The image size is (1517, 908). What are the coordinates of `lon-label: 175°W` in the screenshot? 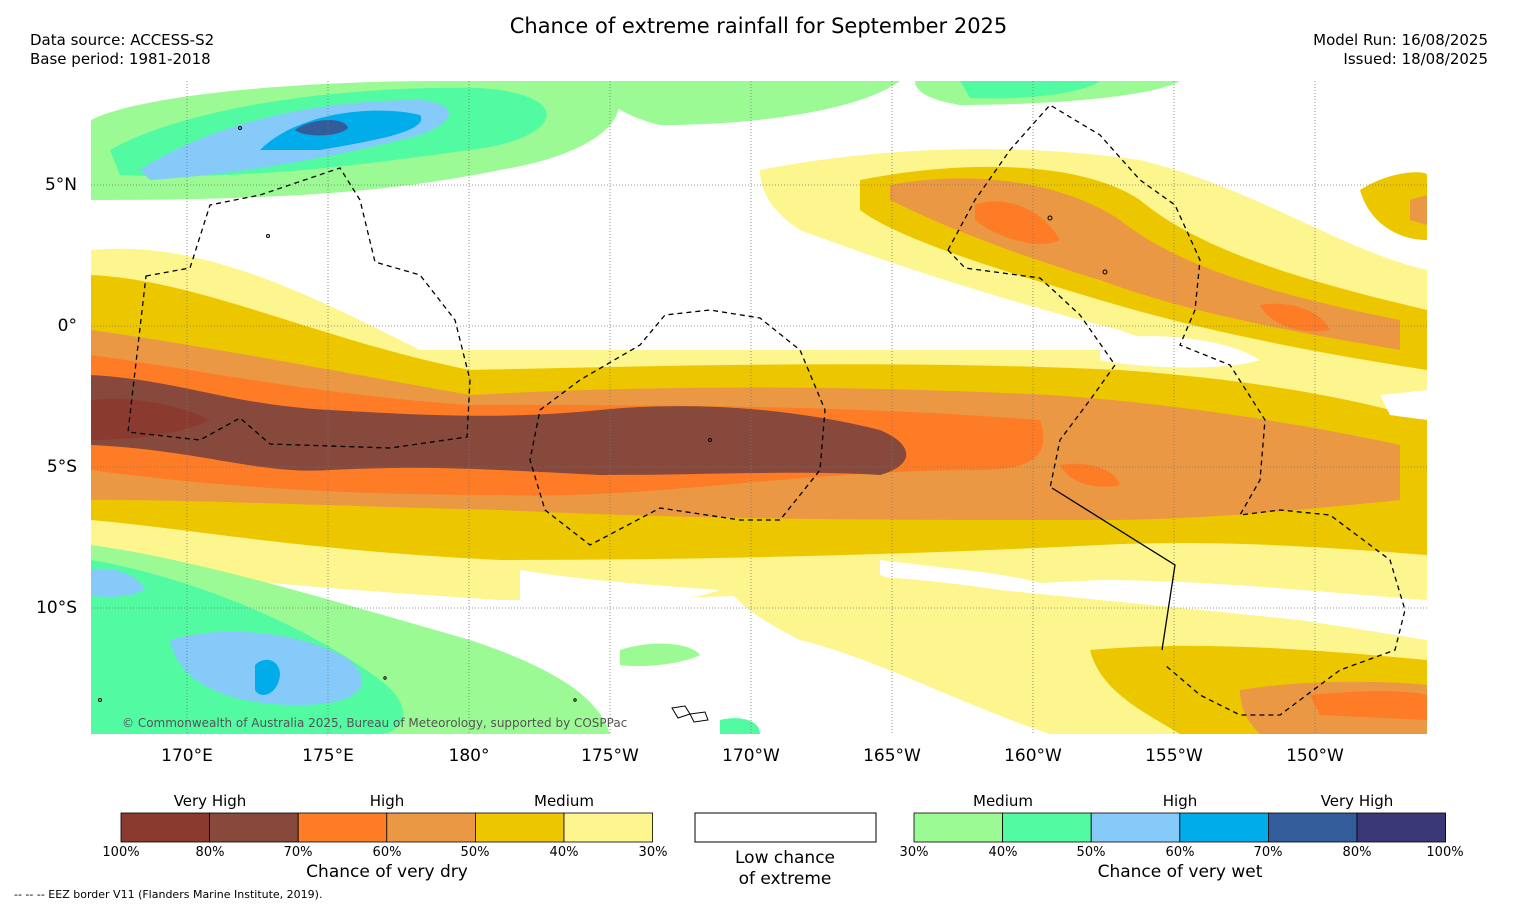 It's located at (610, 756).